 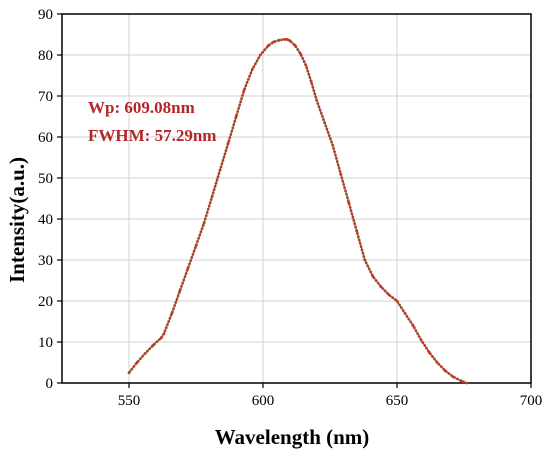 I want to click on y-tick-label: 10, so click(x=45, y=343).